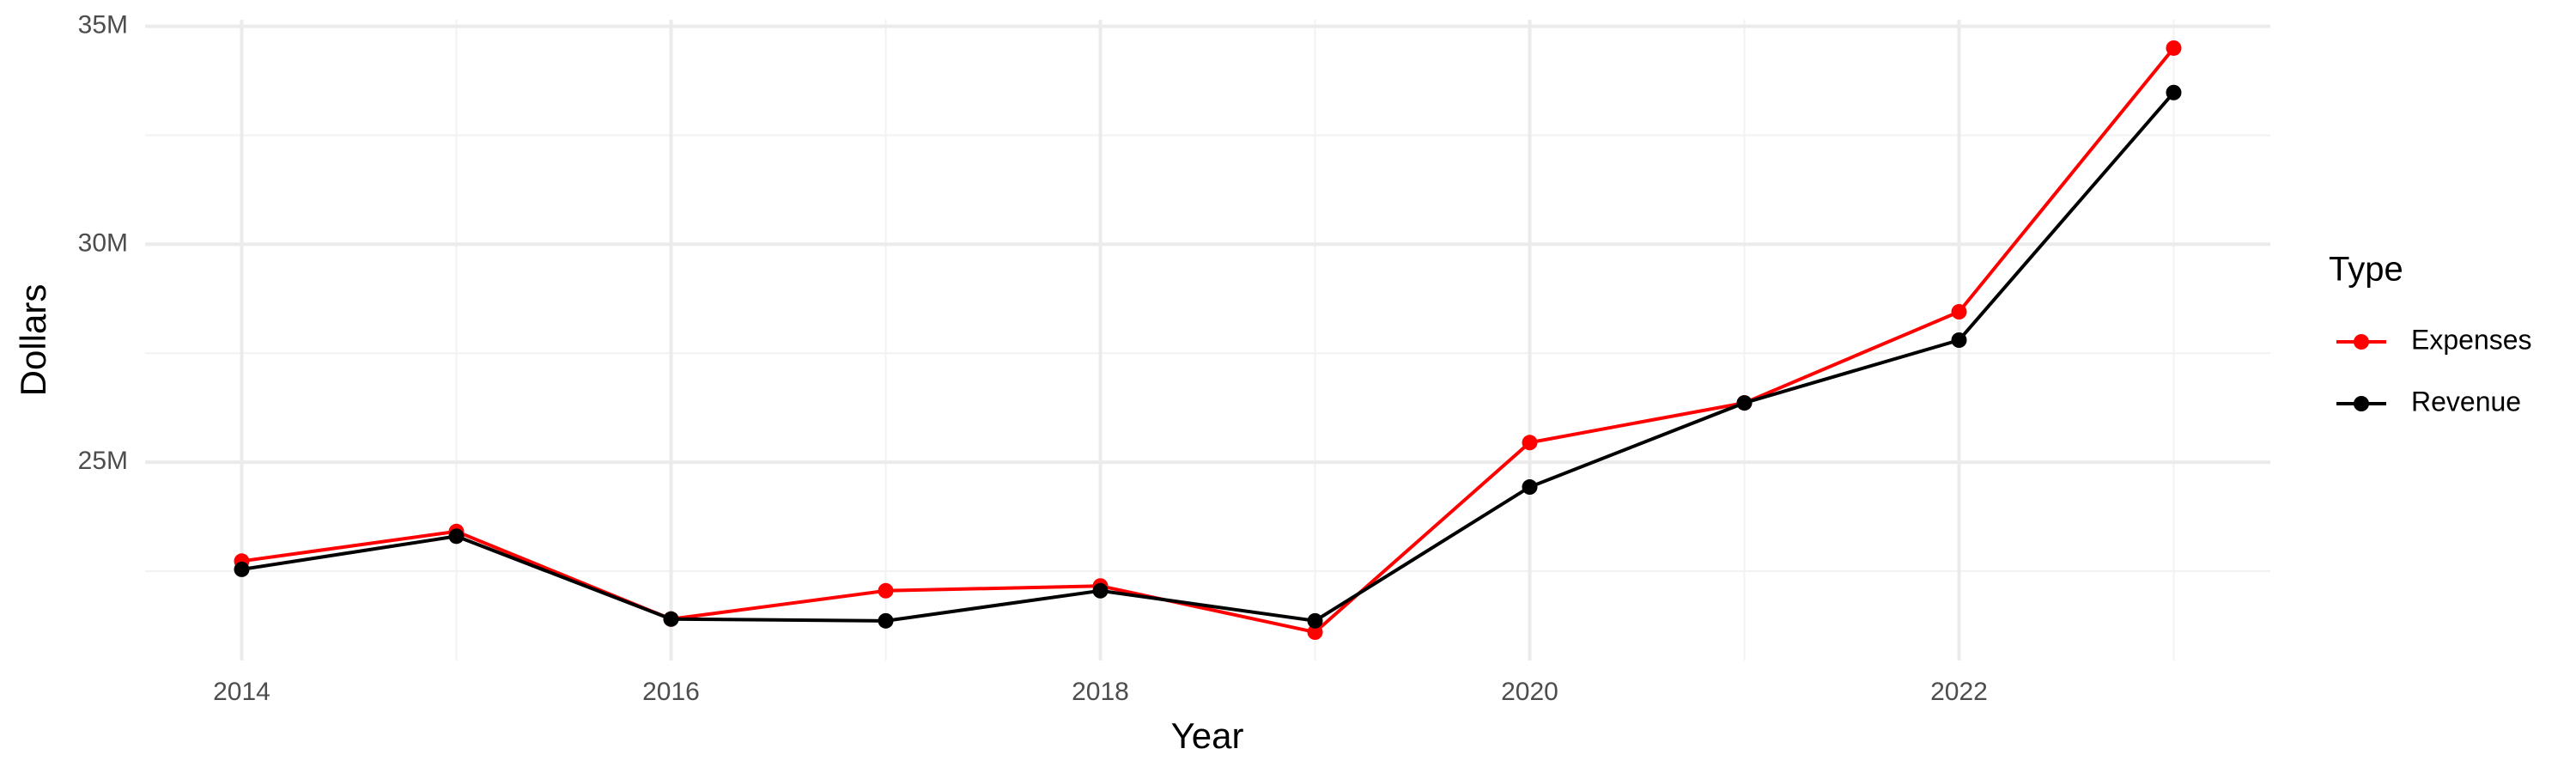 This screenshot has height=773, width=2576. I want to click on legend-label: Revenue, so click(2466, 401).